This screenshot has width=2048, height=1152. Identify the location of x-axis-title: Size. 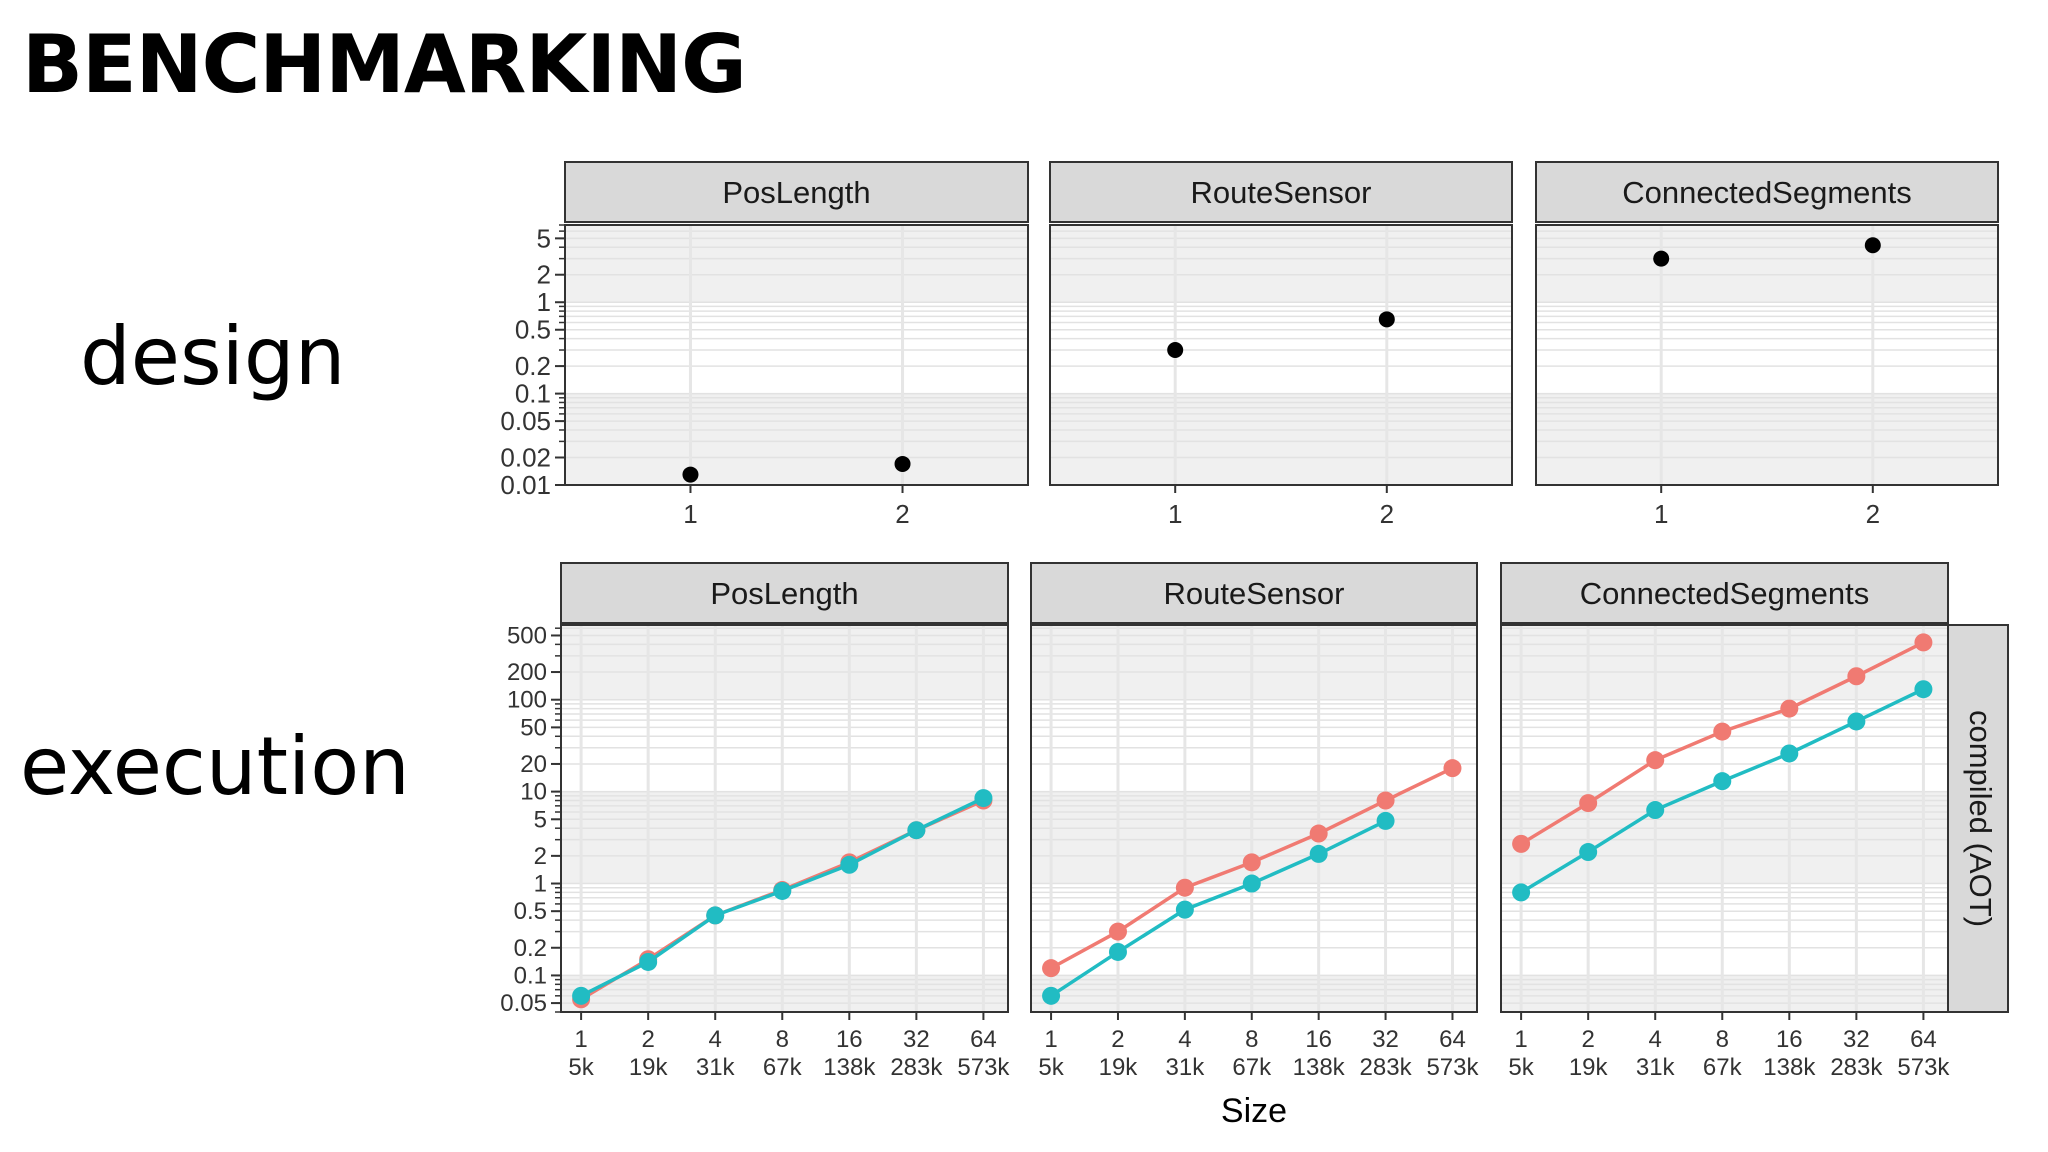
(1254, 1111).